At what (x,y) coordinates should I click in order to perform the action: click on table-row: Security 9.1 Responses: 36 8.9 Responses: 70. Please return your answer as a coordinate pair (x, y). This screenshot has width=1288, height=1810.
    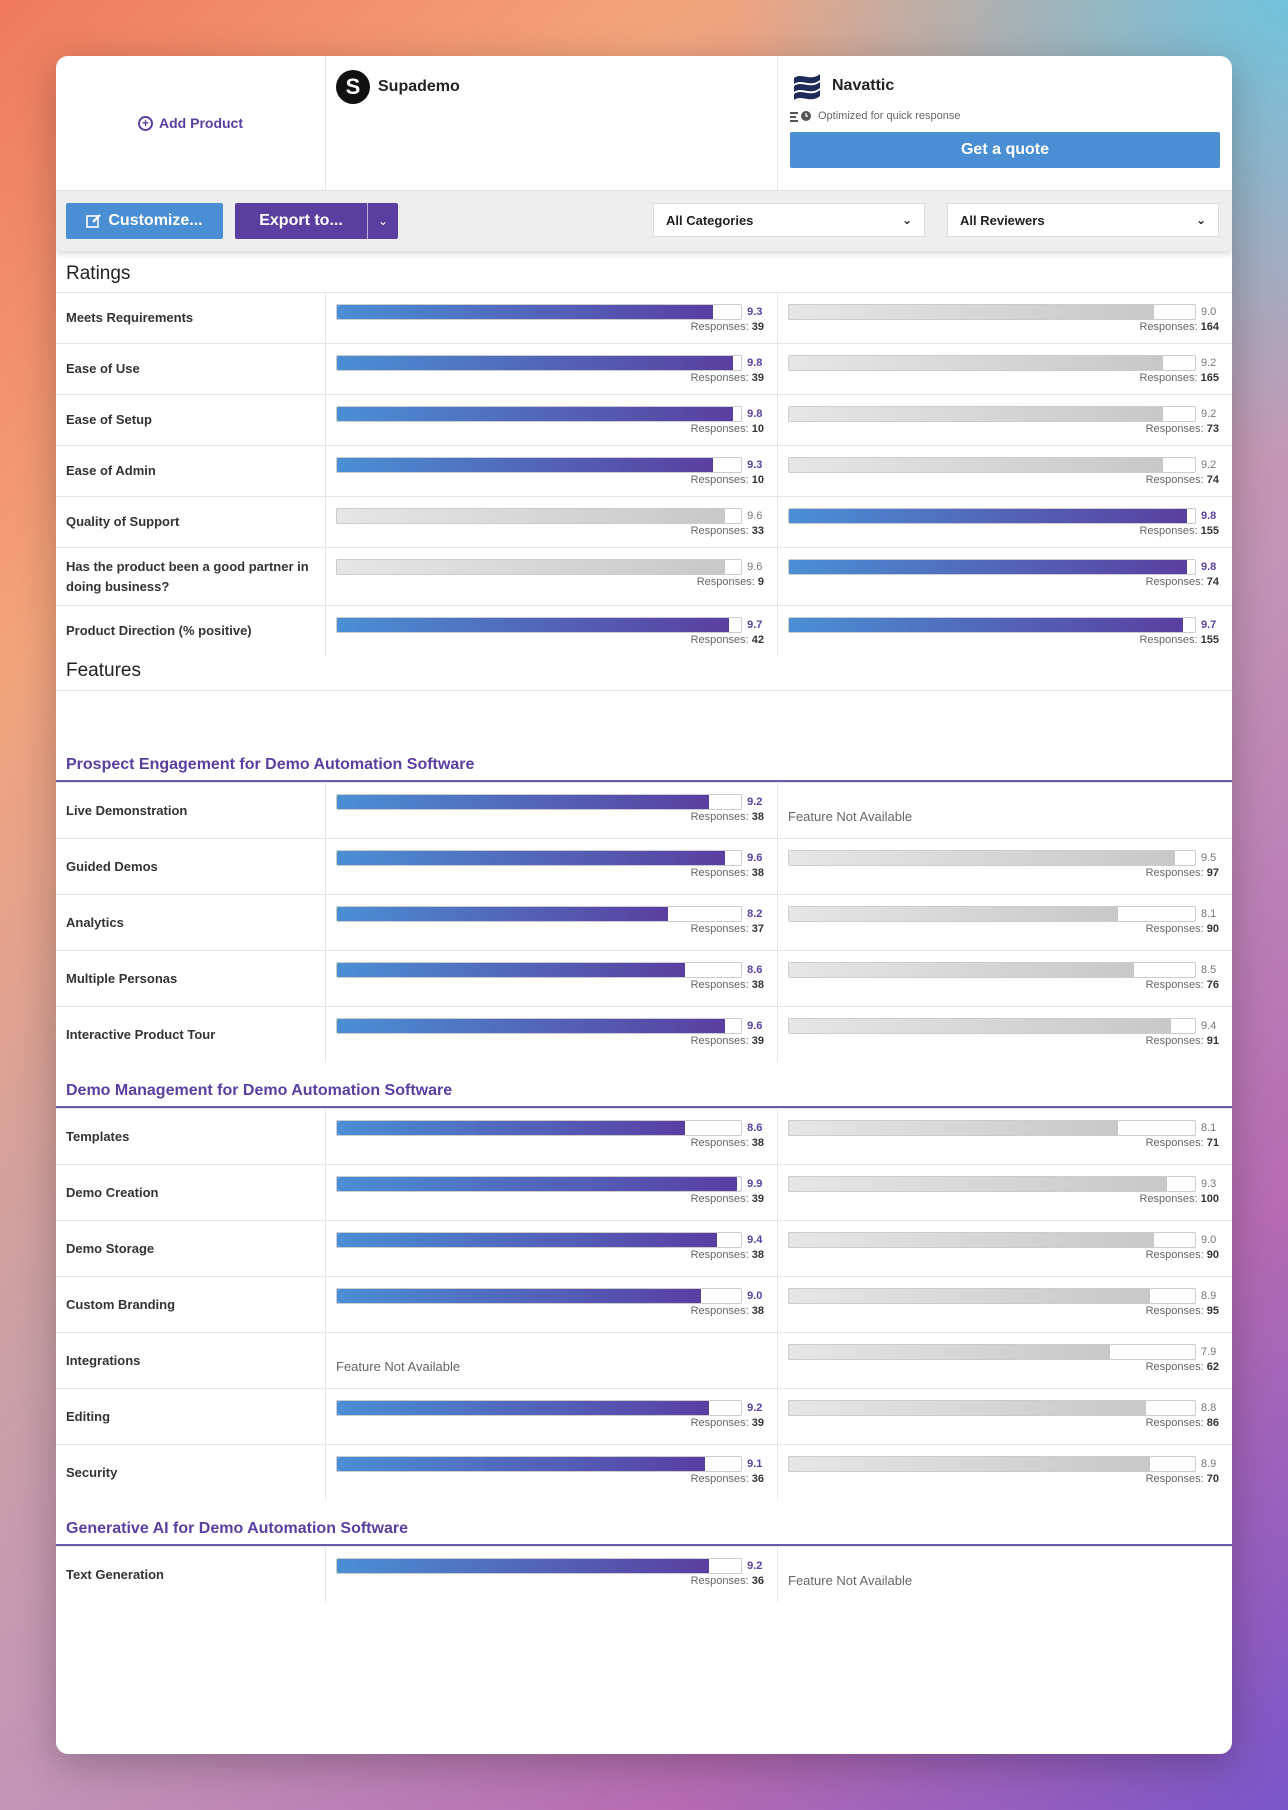
    Looking at the image, I should click on (644, 1472).